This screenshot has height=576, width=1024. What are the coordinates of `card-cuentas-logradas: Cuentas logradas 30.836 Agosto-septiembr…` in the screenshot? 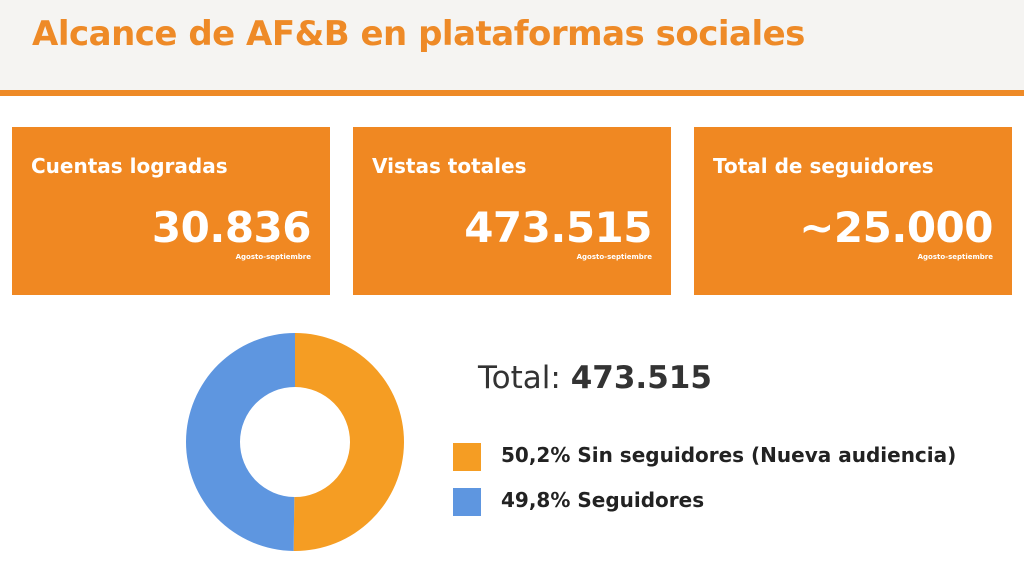 It's located at (171, 211).